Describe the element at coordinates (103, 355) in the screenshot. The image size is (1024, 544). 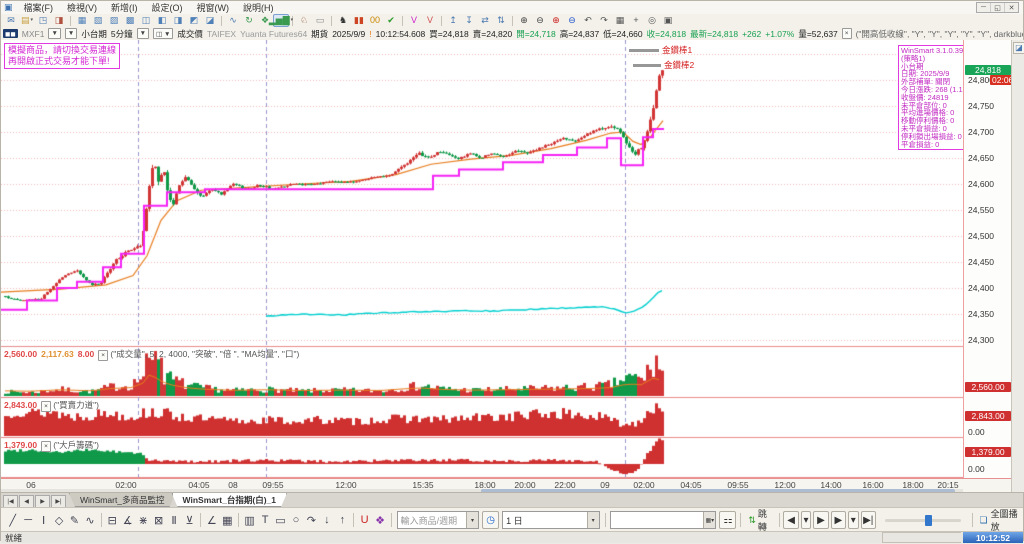
I see `volume-close-button: ×` at that location.